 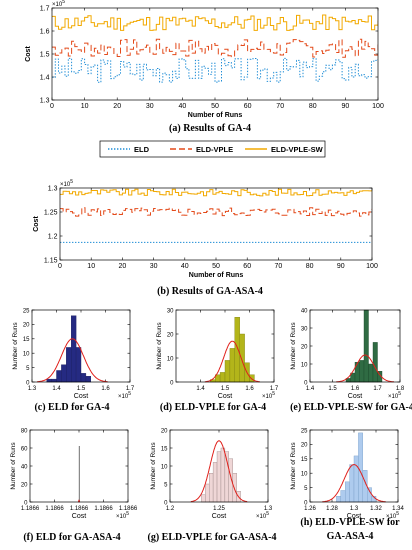 What do you see at coordinates (310, 509) in the screenshot?
I see `x-tick-label: 1.26` at bounding box center [310, 509].